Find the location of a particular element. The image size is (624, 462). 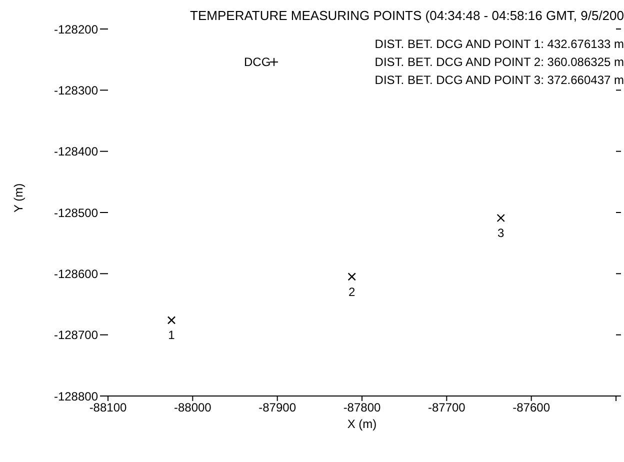

series-label: 1 is located at coordinates (172, 335).